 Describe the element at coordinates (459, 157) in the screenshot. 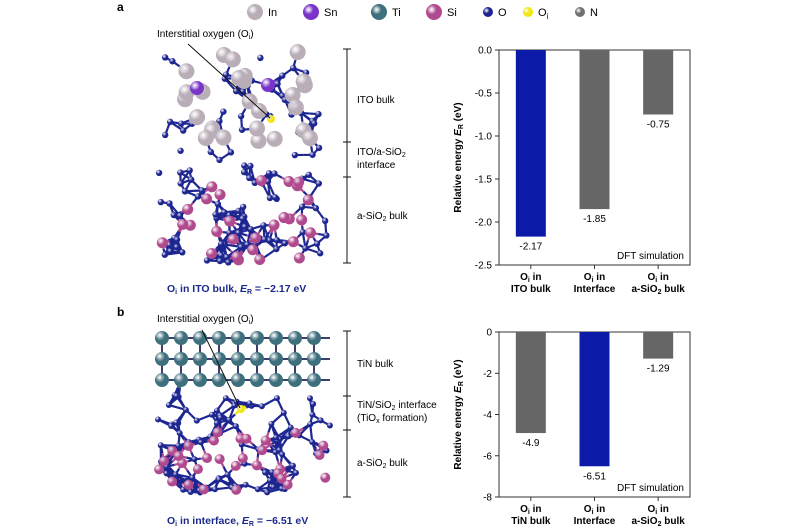

I see `y-axis-label: Relative energy ER (eV)` at that location.